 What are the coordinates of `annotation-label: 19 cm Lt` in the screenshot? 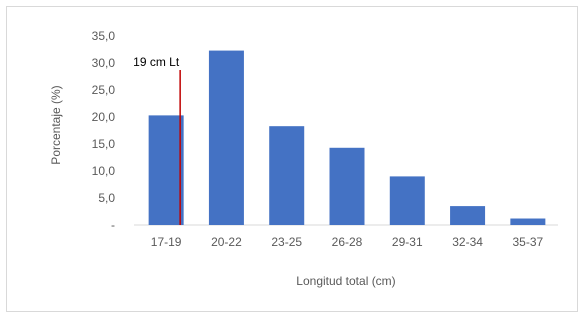 It's located at (156, 62).